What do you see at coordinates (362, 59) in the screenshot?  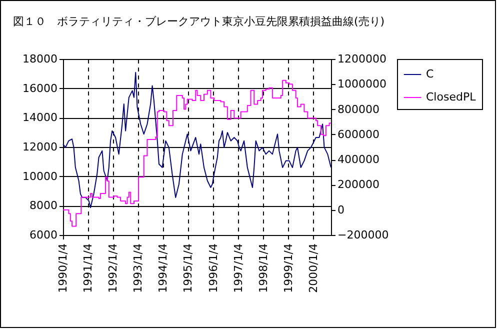 I see `y2-tick-label: 1200000` at bounding box center [362, 59].